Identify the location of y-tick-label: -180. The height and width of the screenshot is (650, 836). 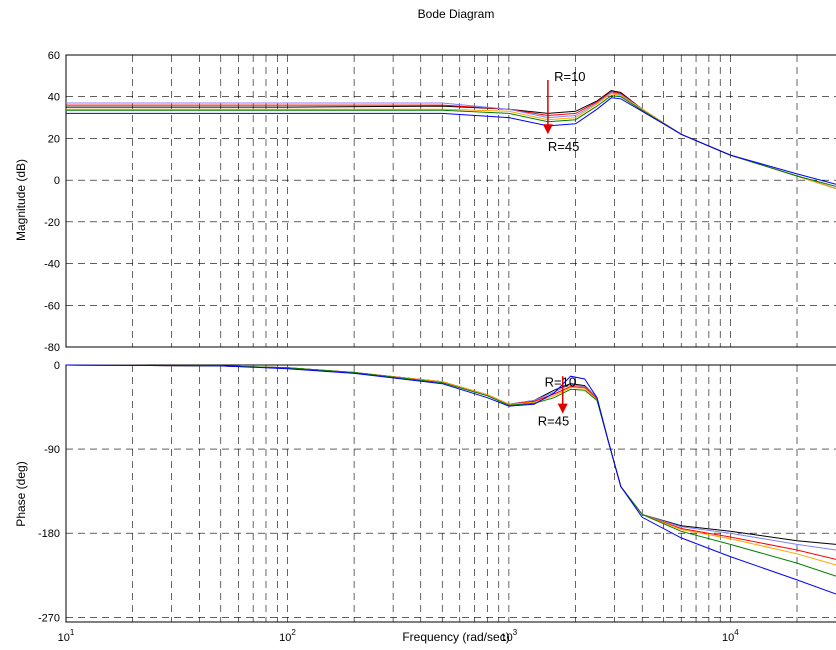
(49, 534).